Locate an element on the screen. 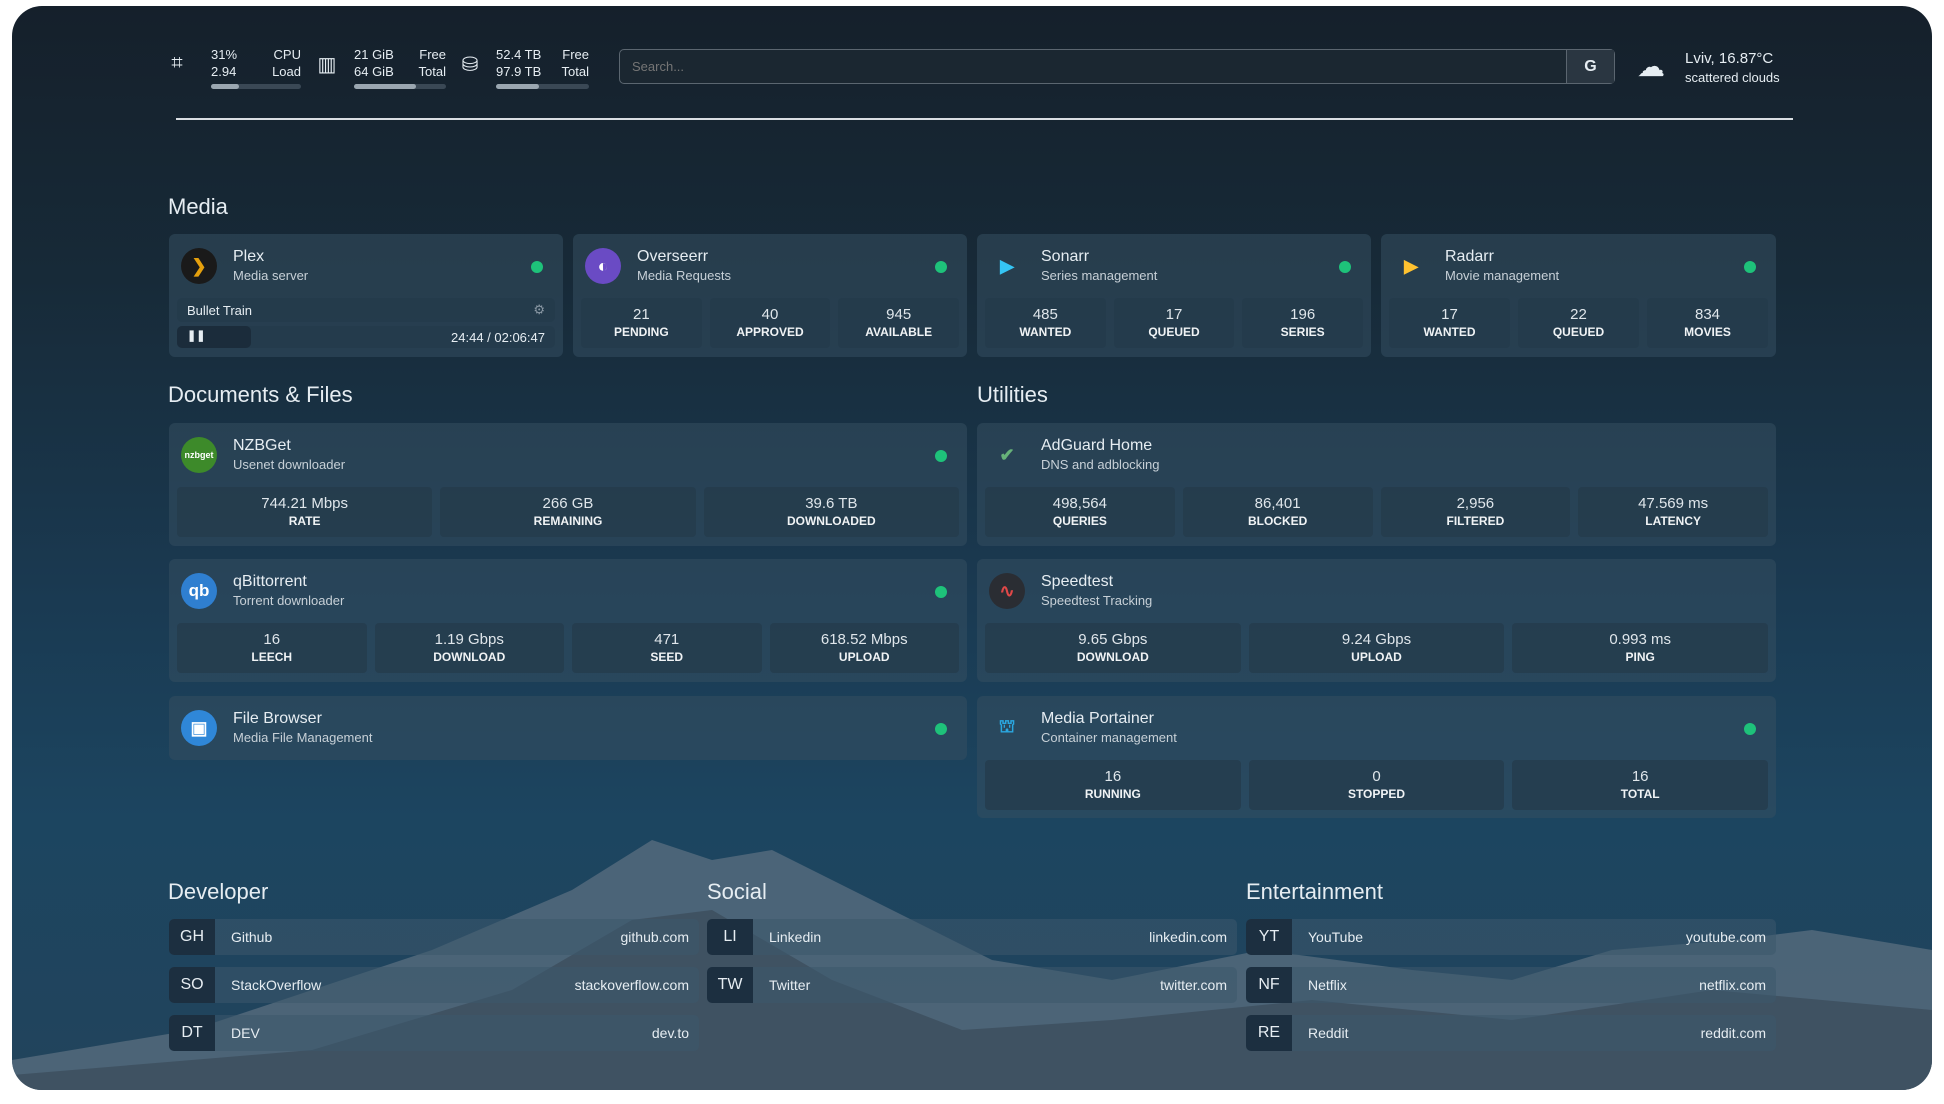 The height and width of the screenshot is (1104, 1944). stat-label: MOVIES is located at coordinates (1707, 332).